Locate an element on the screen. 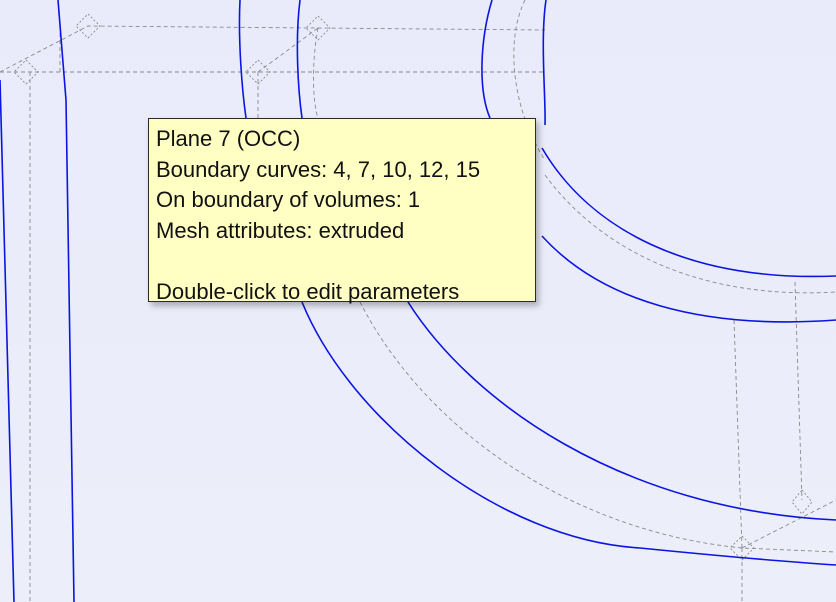  curve-left-inner-b is located at coordinates (242, 59).